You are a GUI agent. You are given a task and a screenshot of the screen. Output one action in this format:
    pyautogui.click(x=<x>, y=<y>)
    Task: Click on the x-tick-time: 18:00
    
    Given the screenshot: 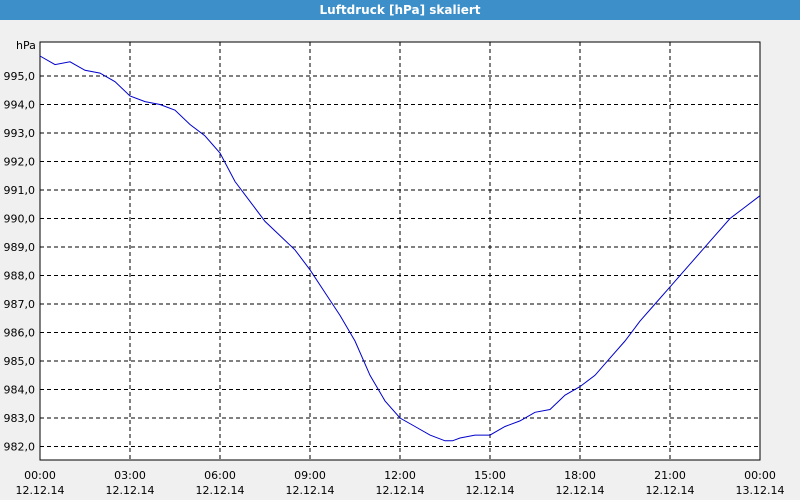 What is the action you would take?
    pyautogui.click(x=580, y=475)
    